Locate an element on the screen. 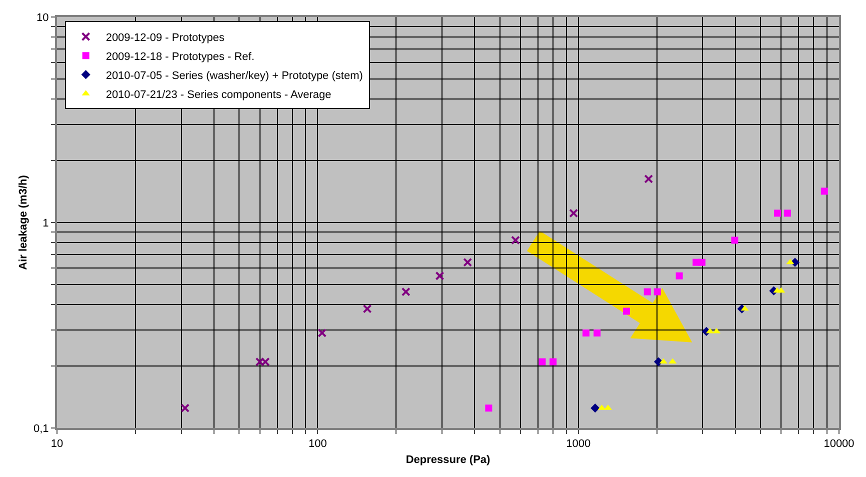  x-axis-title: Depressure (Pa) is located at coordinates (448, 460).